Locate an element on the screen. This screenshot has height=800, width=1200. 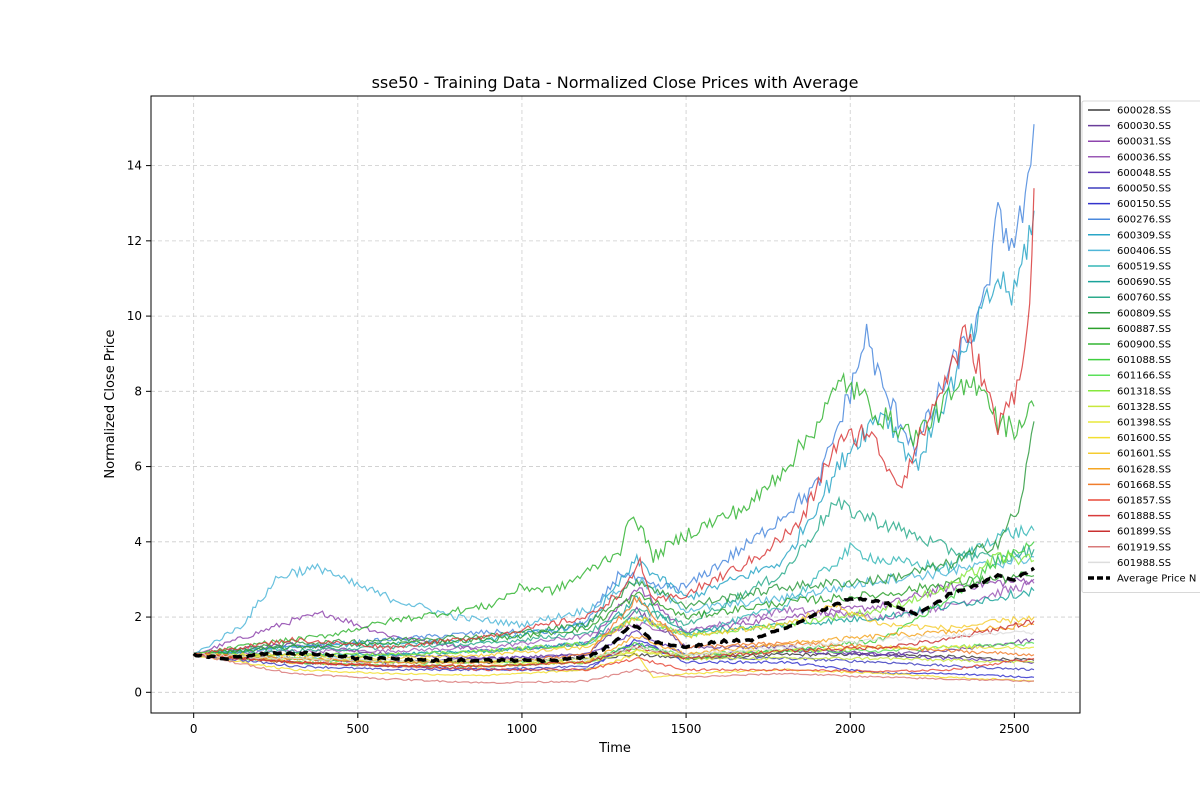
series-line-601988-ss is located at coordinates (614, 646).